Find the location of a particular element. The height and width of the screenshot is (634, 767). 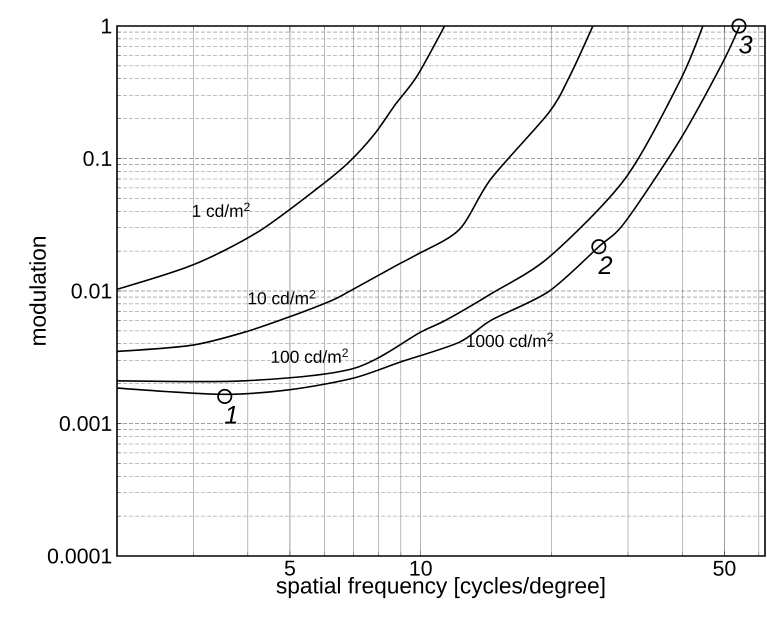

series-label: 100 cd/m$^{2}$ is located at coordinates (310, 355).